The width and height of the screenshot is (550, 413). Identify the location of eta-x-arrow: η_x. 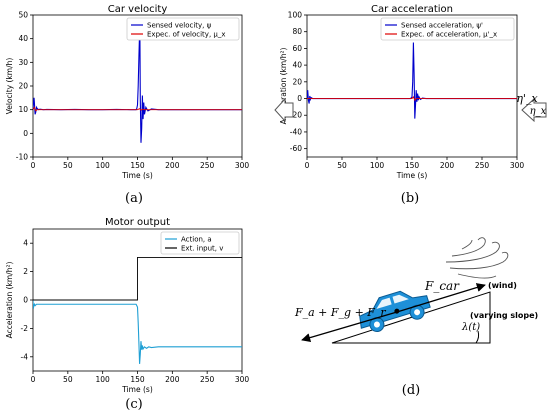
(534, 110).